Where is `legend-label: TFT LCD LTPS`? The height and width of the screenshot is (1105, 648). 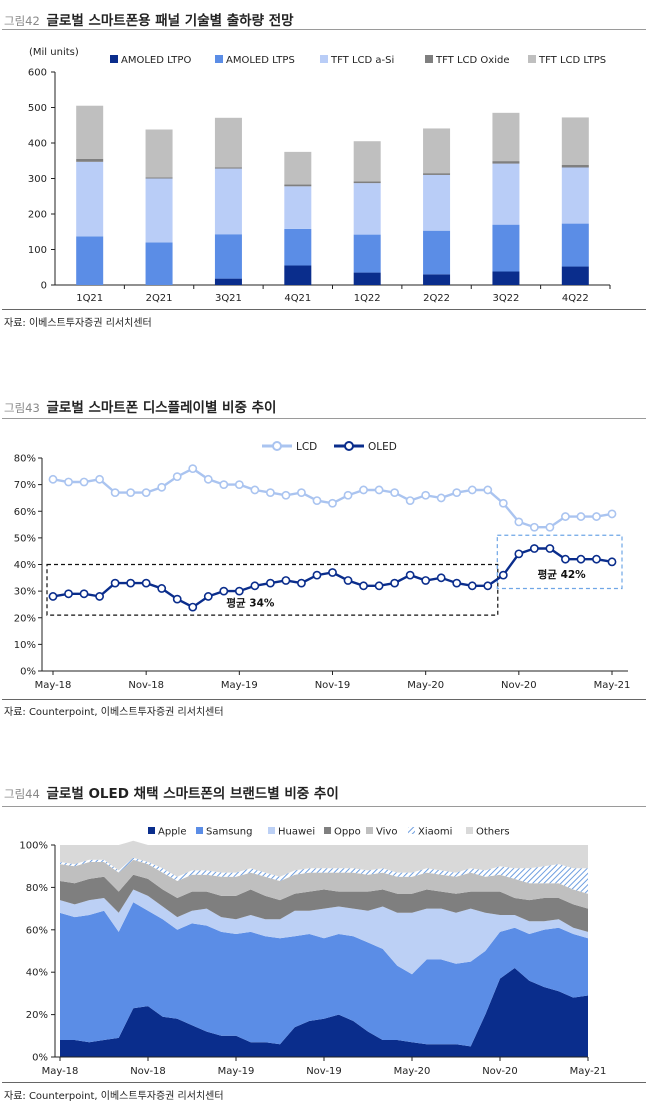 legend-label: TFT LCD LTPS is located at coordinates (572, 60).